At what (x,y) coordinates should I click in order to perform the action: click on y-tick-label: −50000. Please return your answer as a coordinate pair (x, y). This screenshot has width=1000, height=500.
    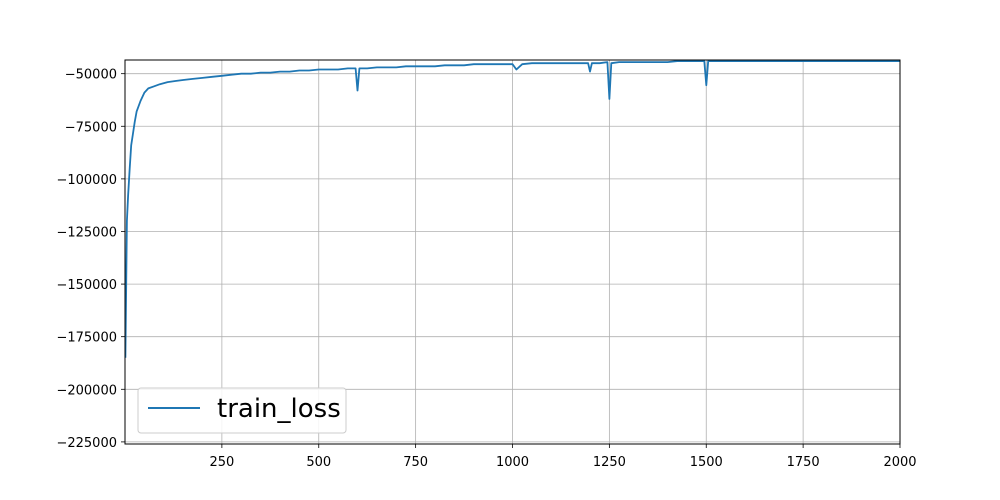
    Looking at the image, I should click on (91, 75).